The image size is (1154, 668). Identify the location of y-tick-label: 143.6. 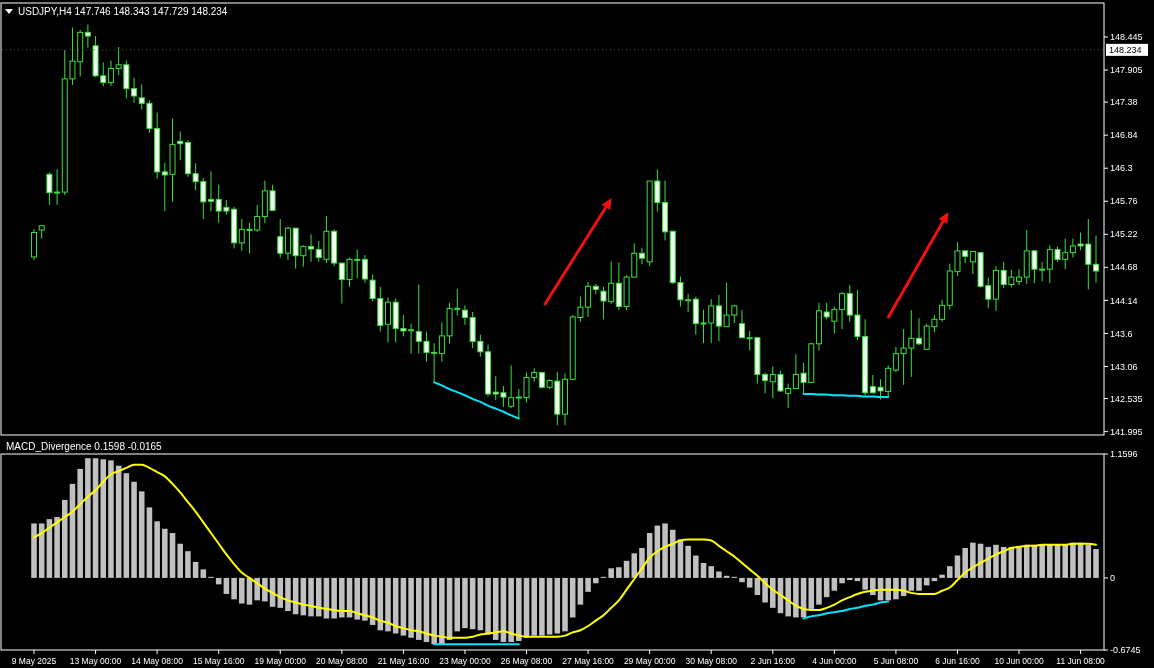
(1121, 333).